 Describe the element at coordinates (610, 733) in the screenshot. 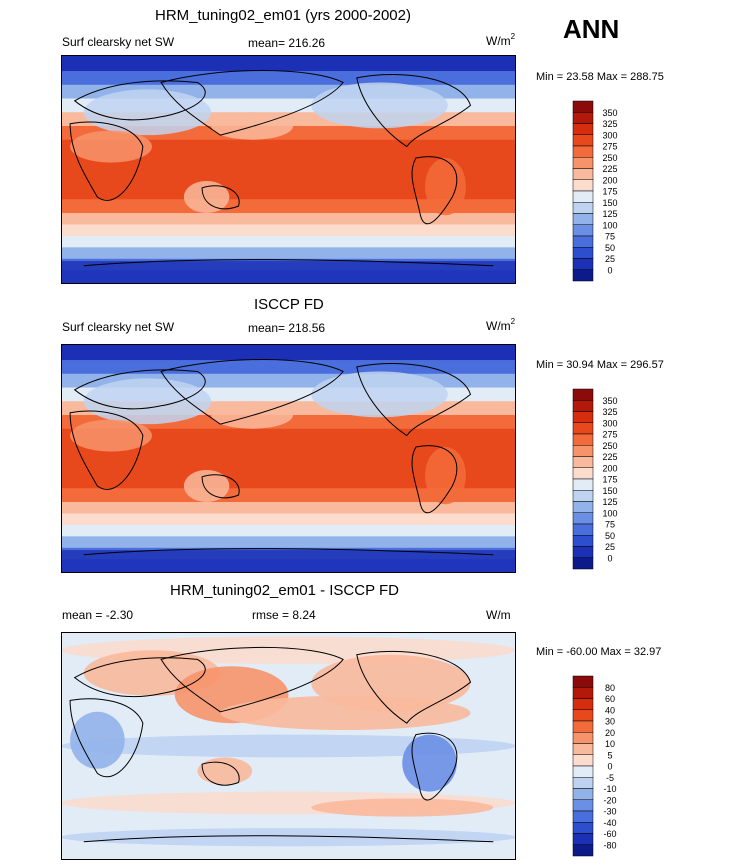

I see `colorbar-tick-label: 20` at that location.